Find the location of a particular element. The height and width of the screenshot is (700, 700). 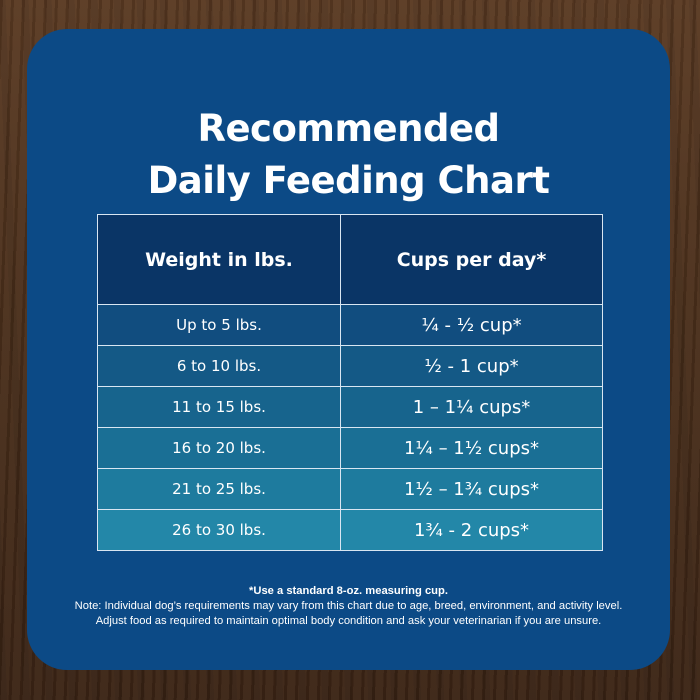

table-row: 26 to 30 lbs. 1¾ - 2 cups* is located at coordinates (350, 530).